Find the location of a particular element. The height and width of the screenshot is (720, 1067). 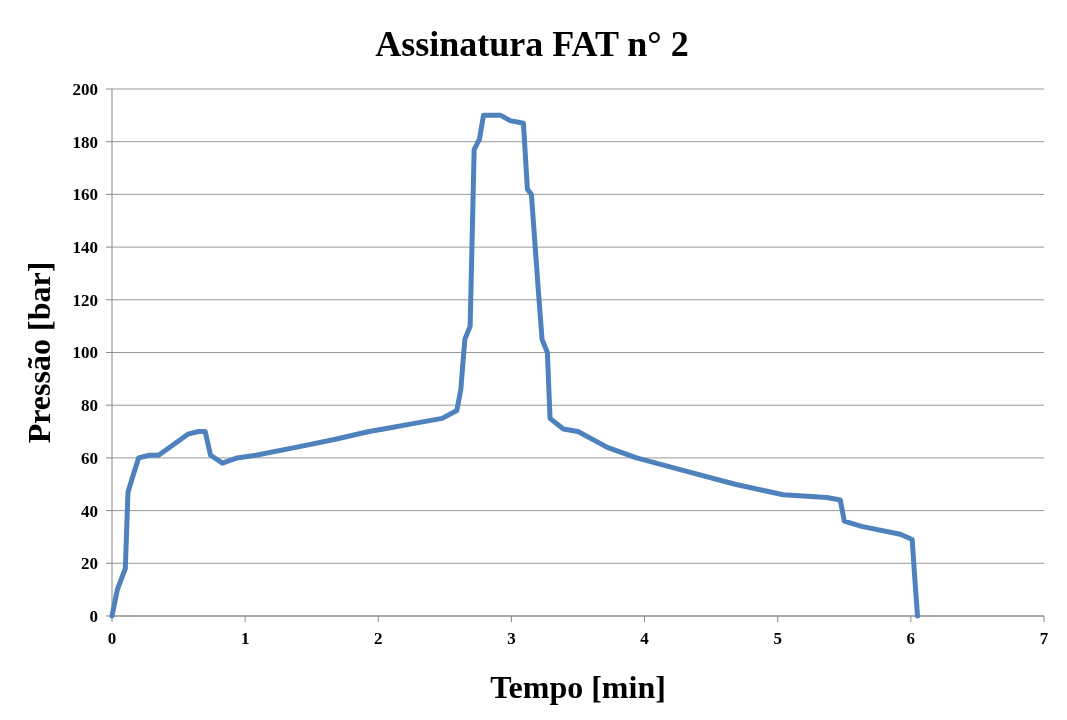

y-axis-title: Pressão [bar] is located at coordinates (39, 352).